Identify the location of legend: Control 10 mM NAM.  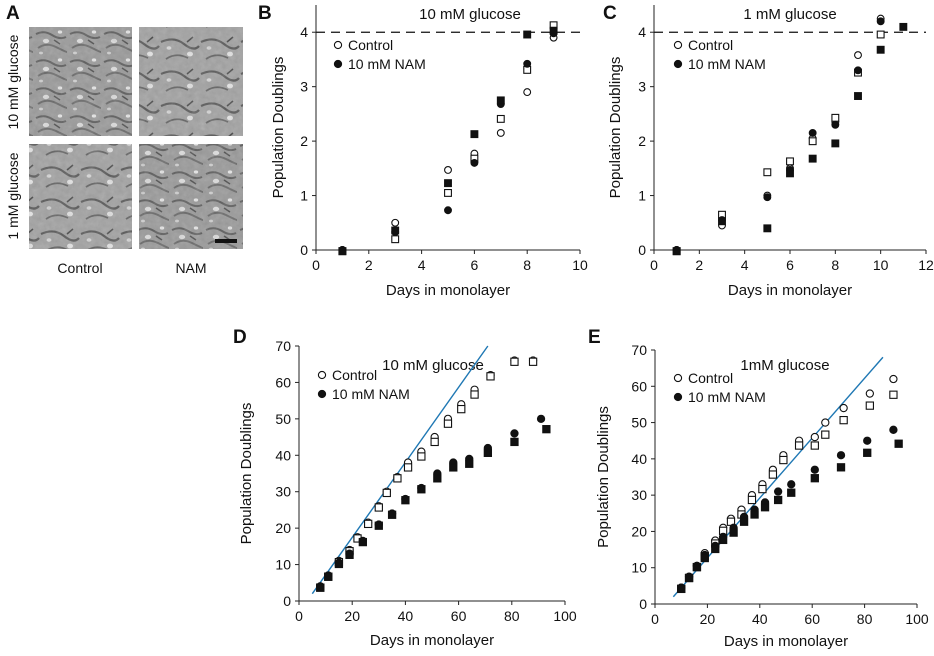
(719, 54).